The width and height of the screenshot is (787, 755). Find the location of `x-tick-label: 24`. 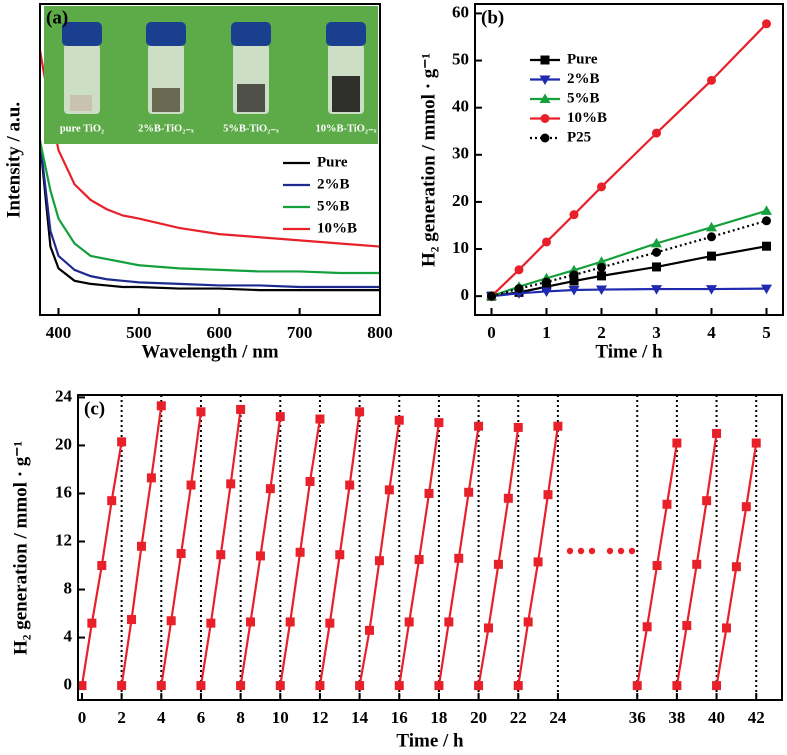

x-tick-label: 24 is located at coordinates (558, 717).